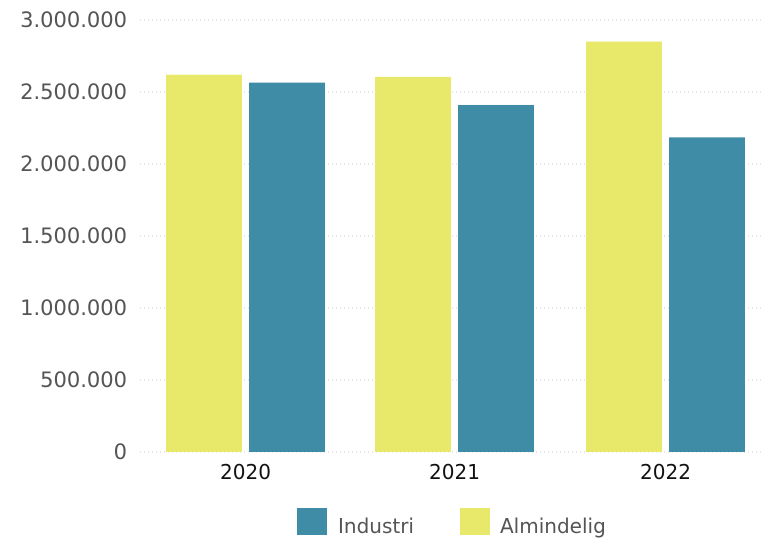 The width and height of the screenshot is (762, 541). What do you see at coordinates (287, 267) in the screenshot?
I see `bar-industri-2020` at bounding box center [287, 267].